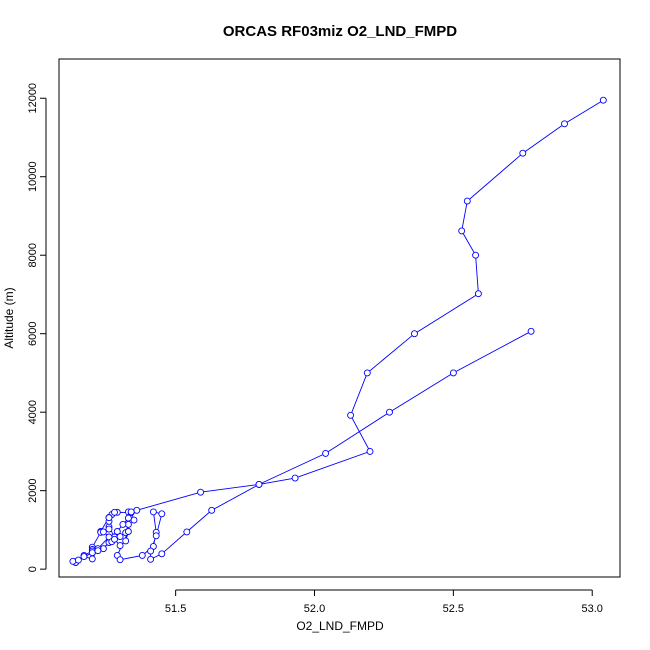  I want to click on y-tick-label: 0, so click(33, 569).